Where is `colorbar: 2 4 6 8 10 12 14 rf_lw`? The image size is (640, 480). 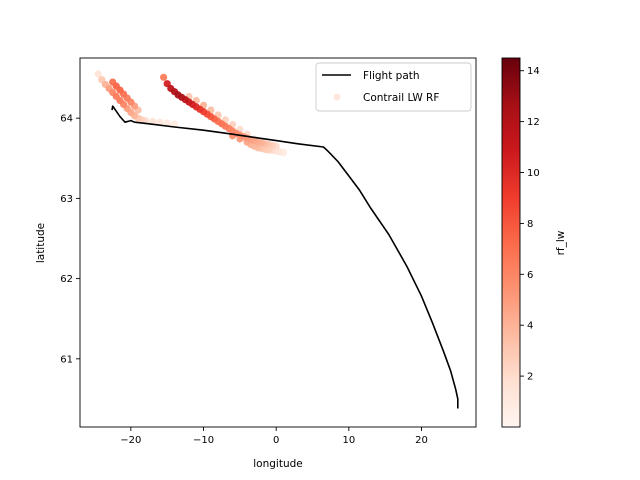
colorbar: 2 4 6 8 10 12 14 rf_lw is located at coordinates (534, 242).